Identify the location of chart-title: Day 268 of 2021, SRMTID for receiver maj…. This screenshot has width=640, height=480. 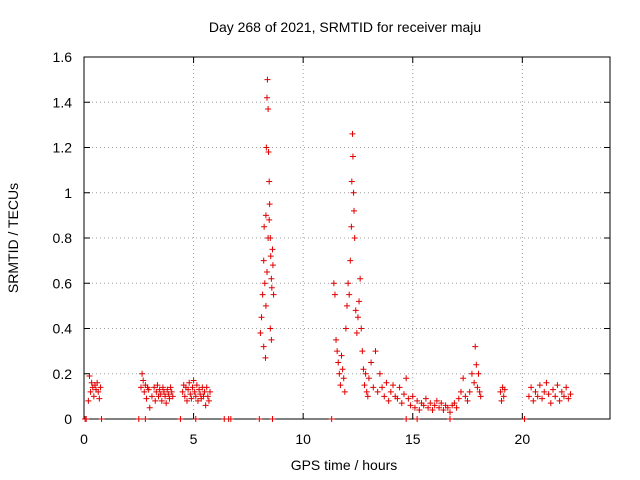
(345, 27).